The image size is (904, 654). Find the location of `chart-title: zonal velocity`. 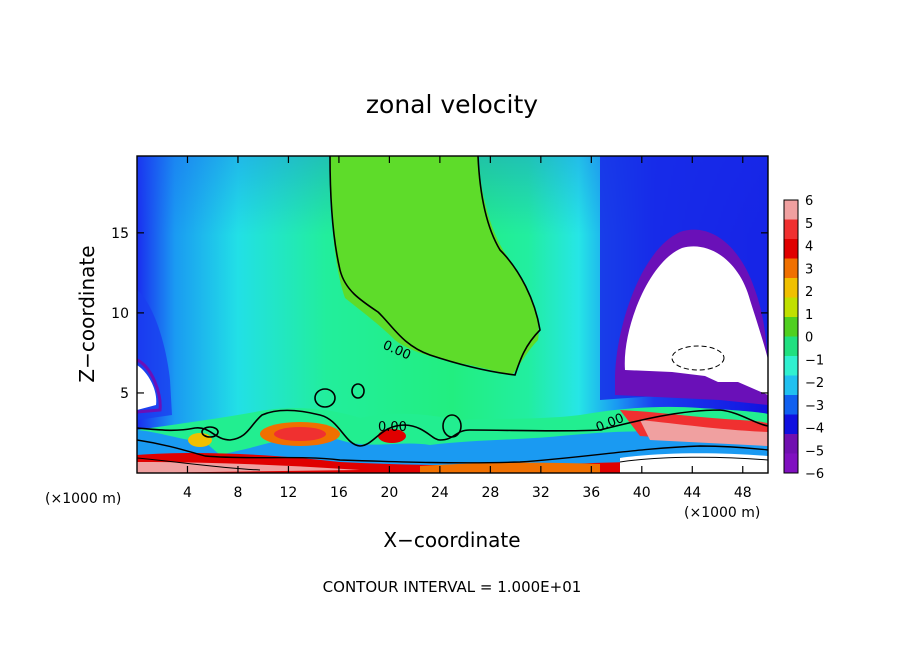

chart-title: zonal velocity is located at coordinates (452, 104).